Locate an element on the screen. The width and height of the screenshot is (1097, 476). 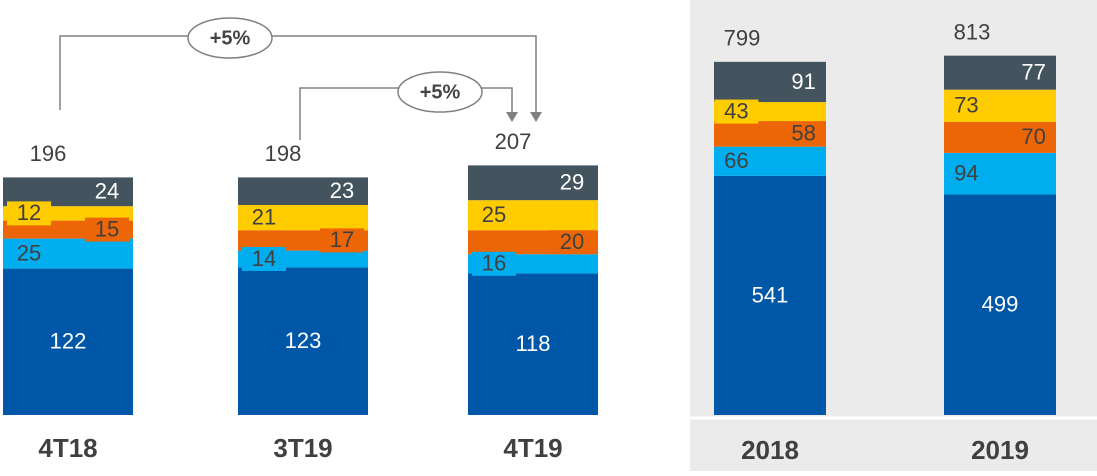
data-label: 118 is located at coordinates (532, 343).